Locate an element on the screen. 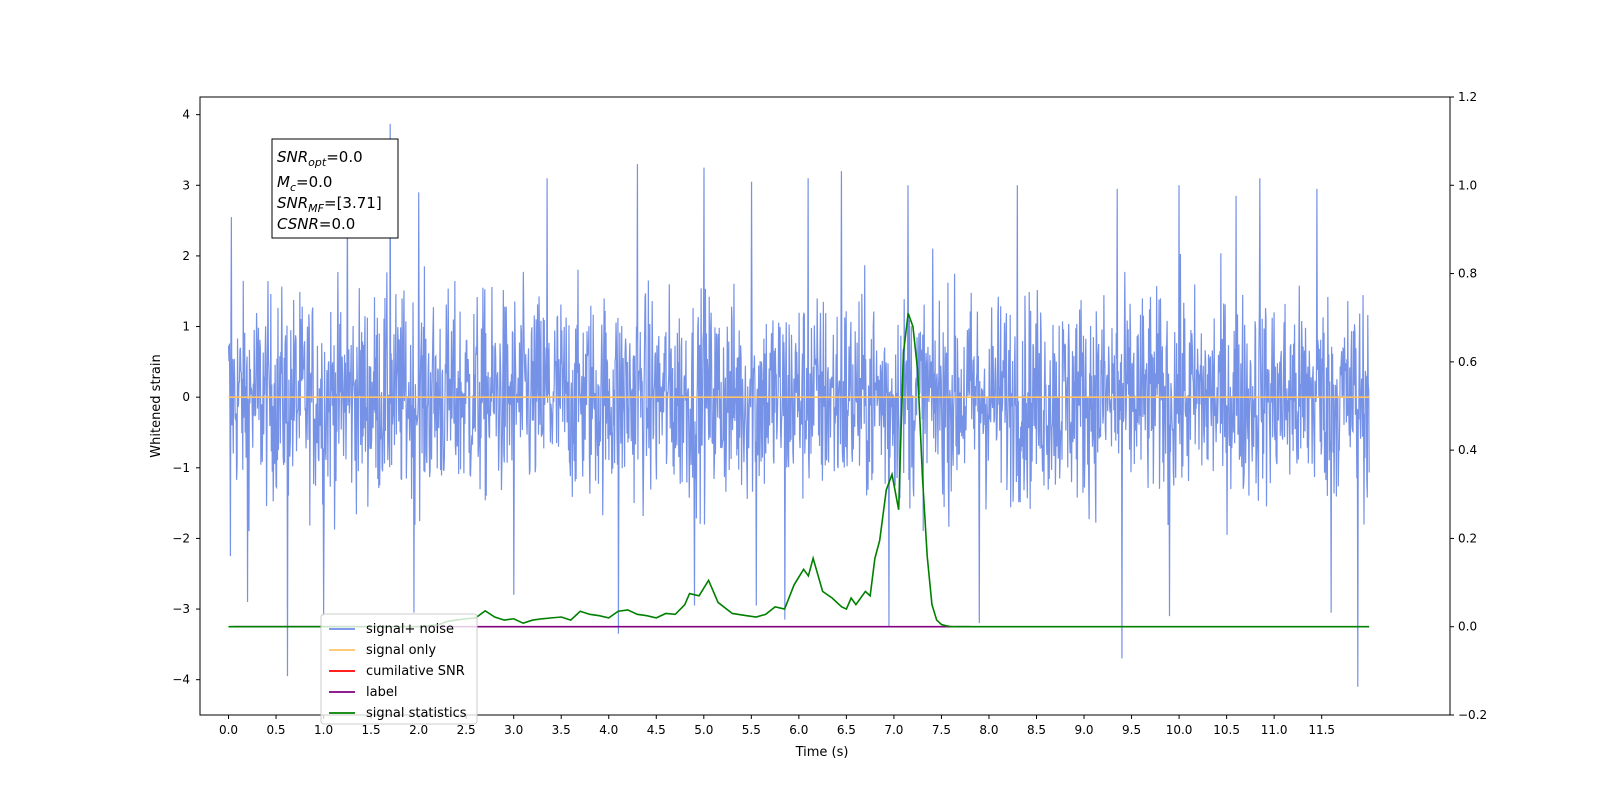 Image resolution: width=1600 pixels, height=800 pixels. y-tick-label-left: 0 is located at coordinates (186, 397).